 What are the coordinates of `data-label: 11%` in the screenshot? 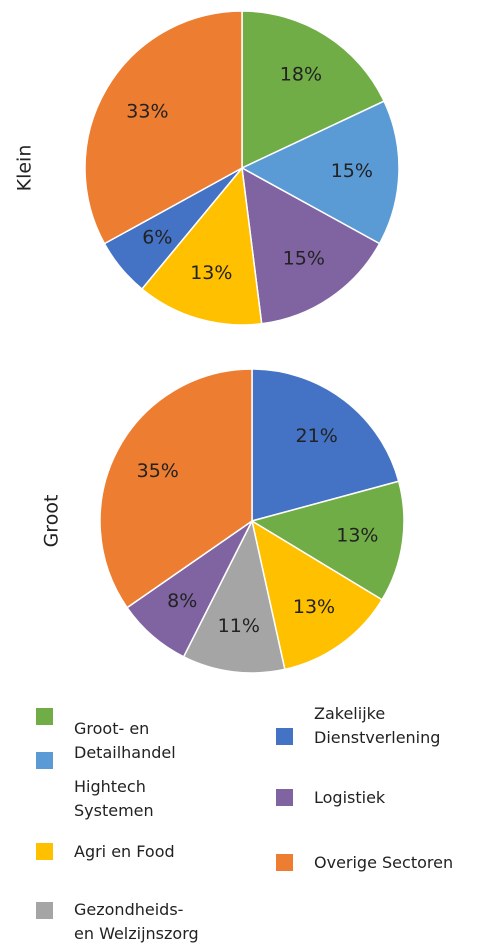 It's located at (239, 626).